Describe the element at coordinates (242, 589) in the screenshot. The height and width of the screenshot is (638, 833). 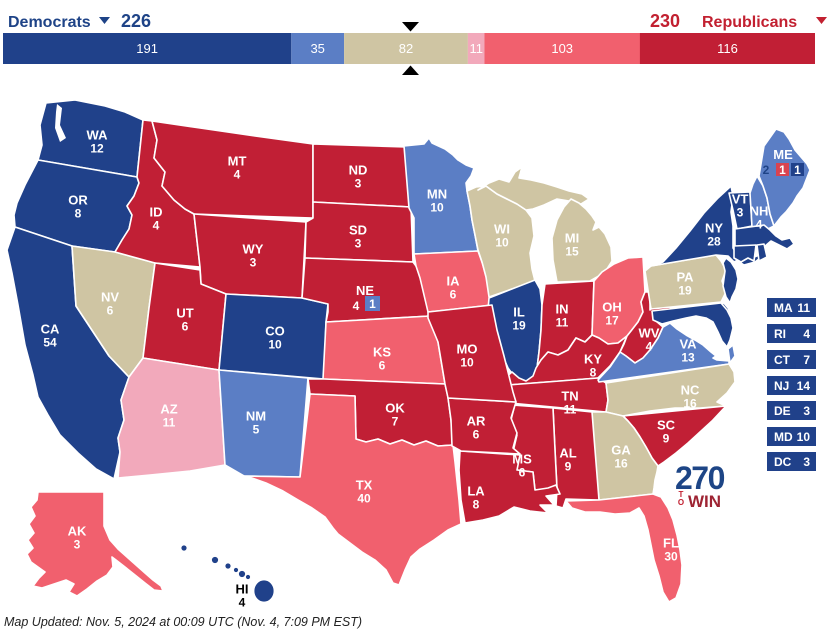
I see `svg-text: HI` at that location.